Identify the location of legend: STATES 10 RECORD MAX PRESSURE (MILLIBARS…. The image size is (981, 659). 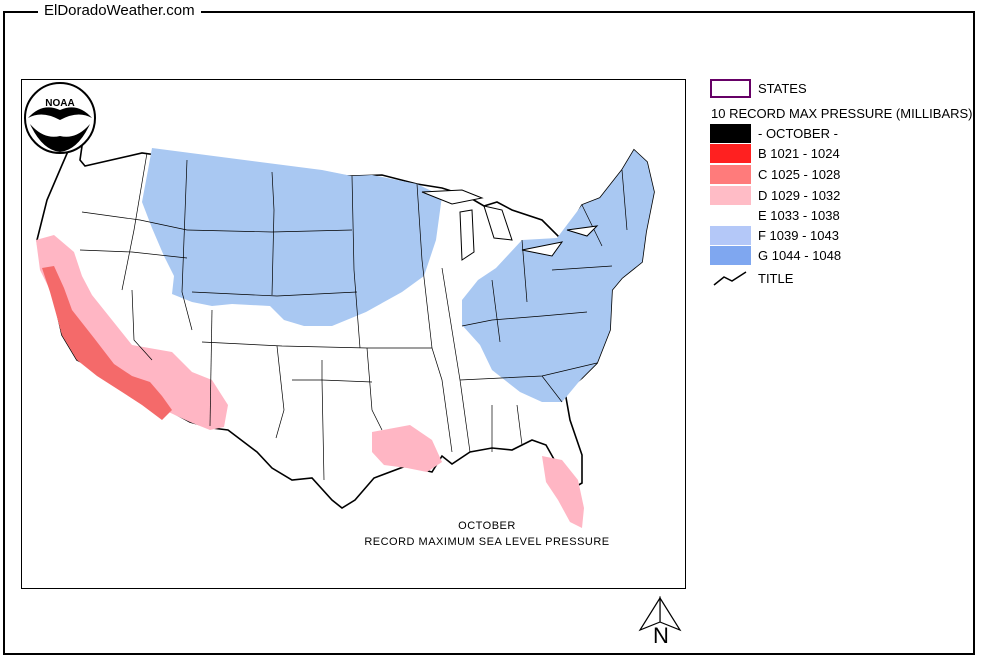
(845, 189).